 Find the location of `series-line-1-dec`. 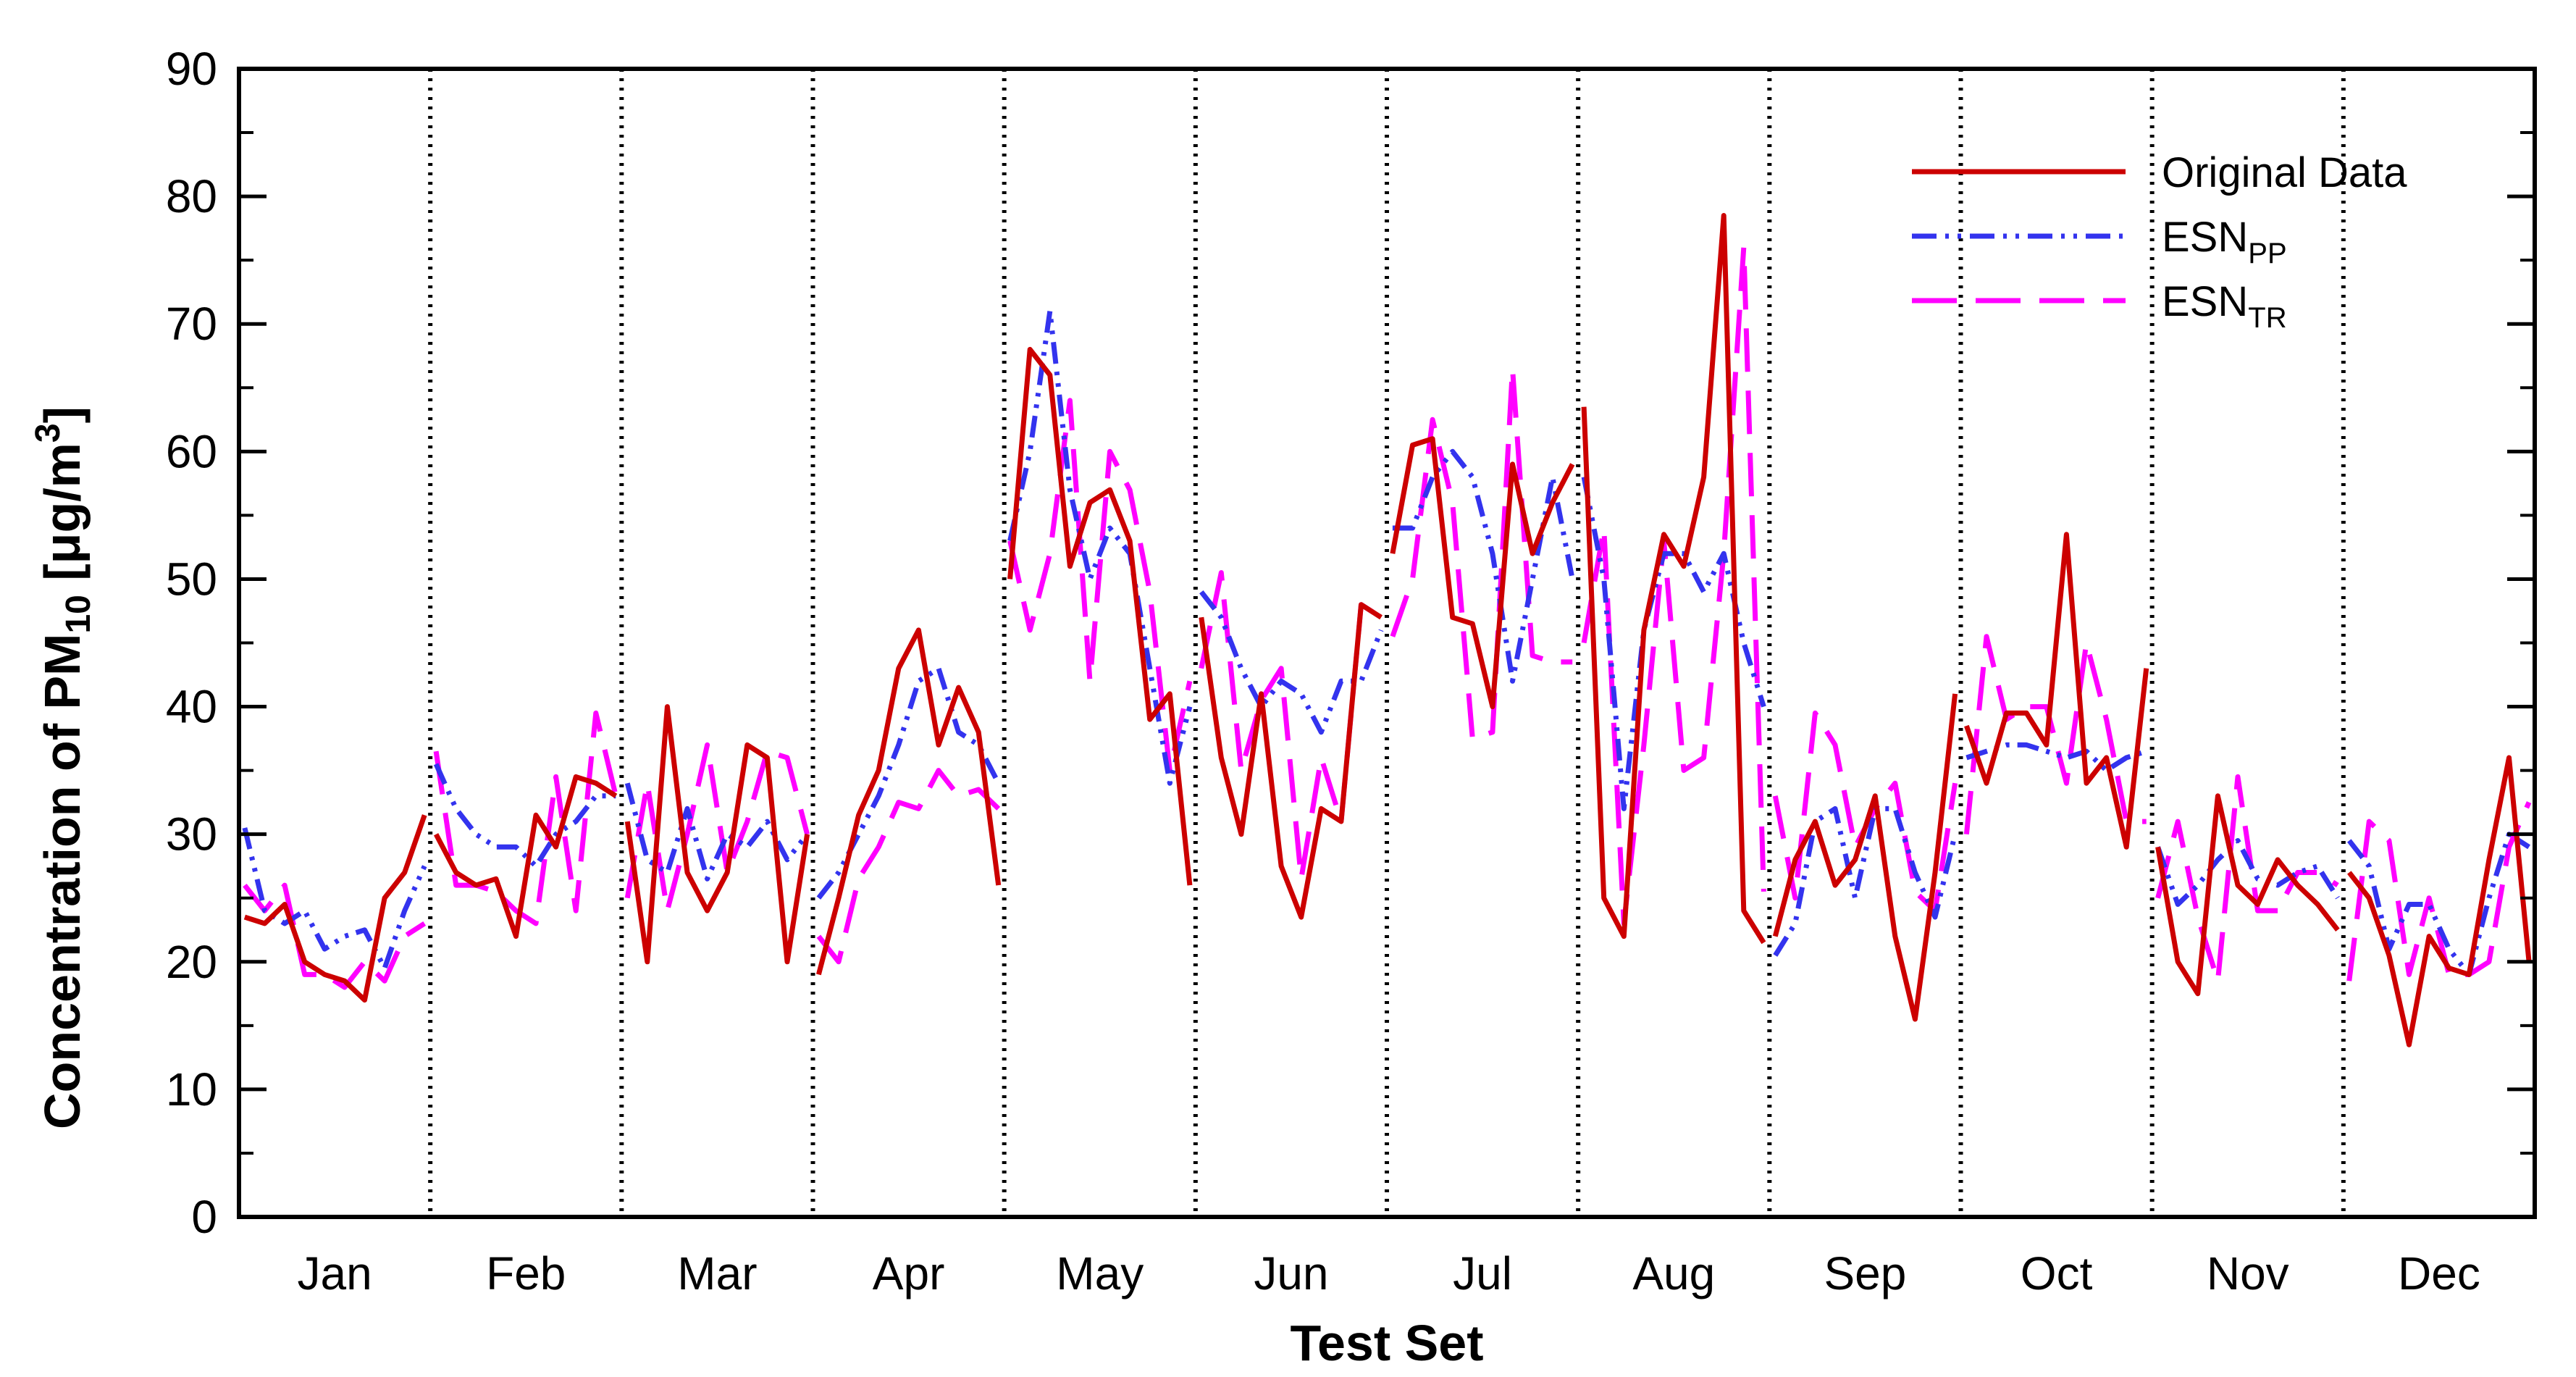

series-line-1-dec is located at coordinates (2438, 905).